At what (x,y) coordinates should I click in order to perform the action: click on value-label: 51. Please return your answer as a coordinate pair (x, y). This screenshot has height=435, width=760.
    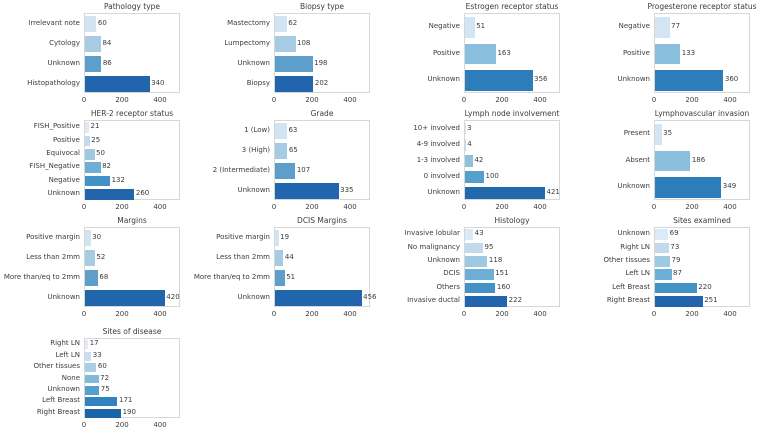
    Looking at the image, I should click on (481, 25).